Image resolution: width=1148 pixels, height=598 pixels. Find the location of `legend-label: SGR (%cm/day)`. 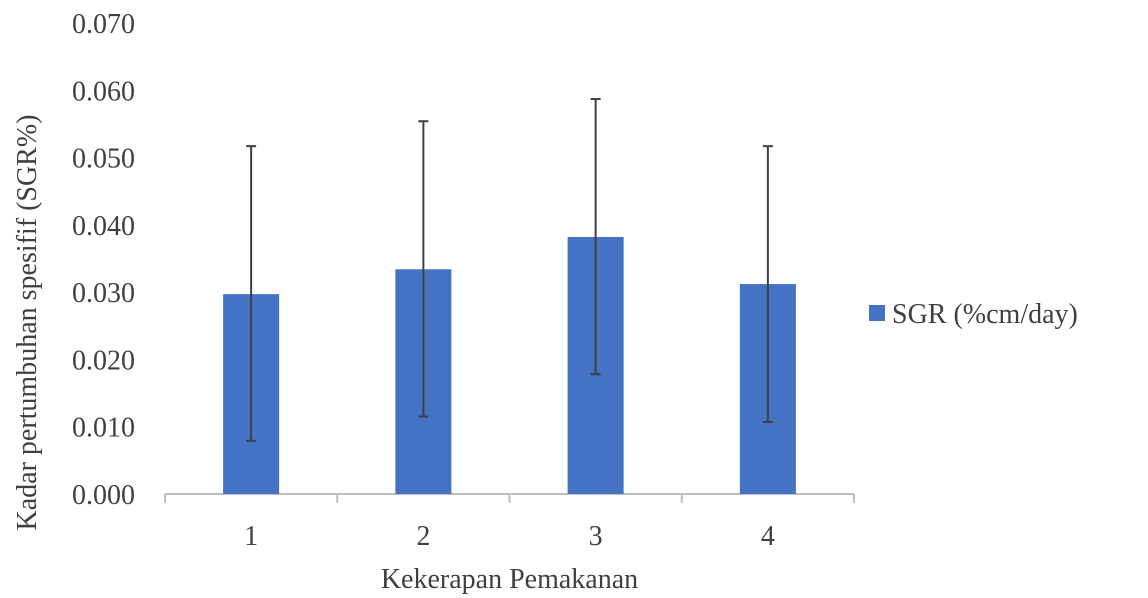

legend-label: SGR (%cm/day) is located at coordinates (985, 314).